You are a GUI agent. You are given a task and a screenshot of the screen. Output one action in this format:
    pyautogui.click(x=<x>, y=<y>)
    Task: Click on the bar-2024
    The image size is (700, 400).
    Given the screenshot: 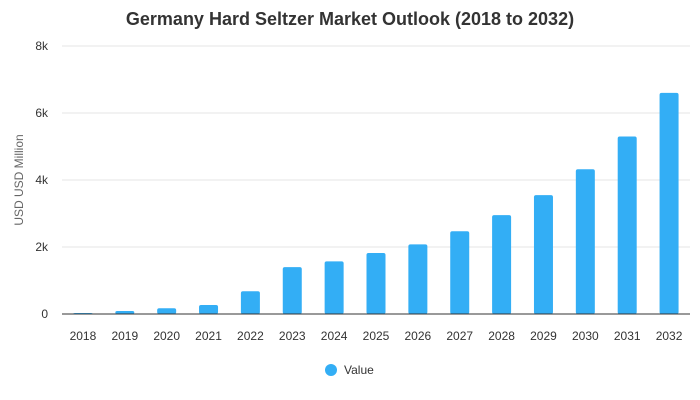 What is the action you would take?
    pyautogui.click(x=334, y=287)
    